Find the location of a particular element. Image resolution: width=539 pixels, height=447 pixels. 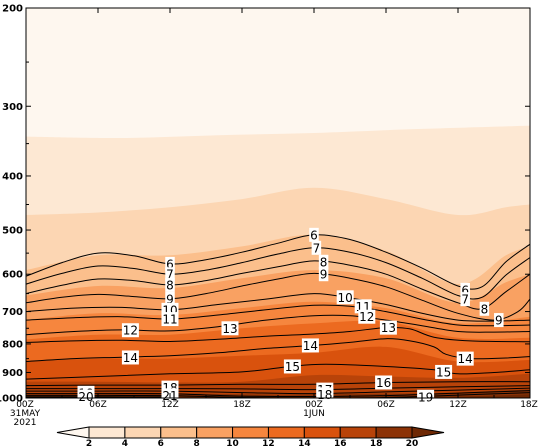

colorbar-tick-label: 12 is located at coordinates (268, 443).